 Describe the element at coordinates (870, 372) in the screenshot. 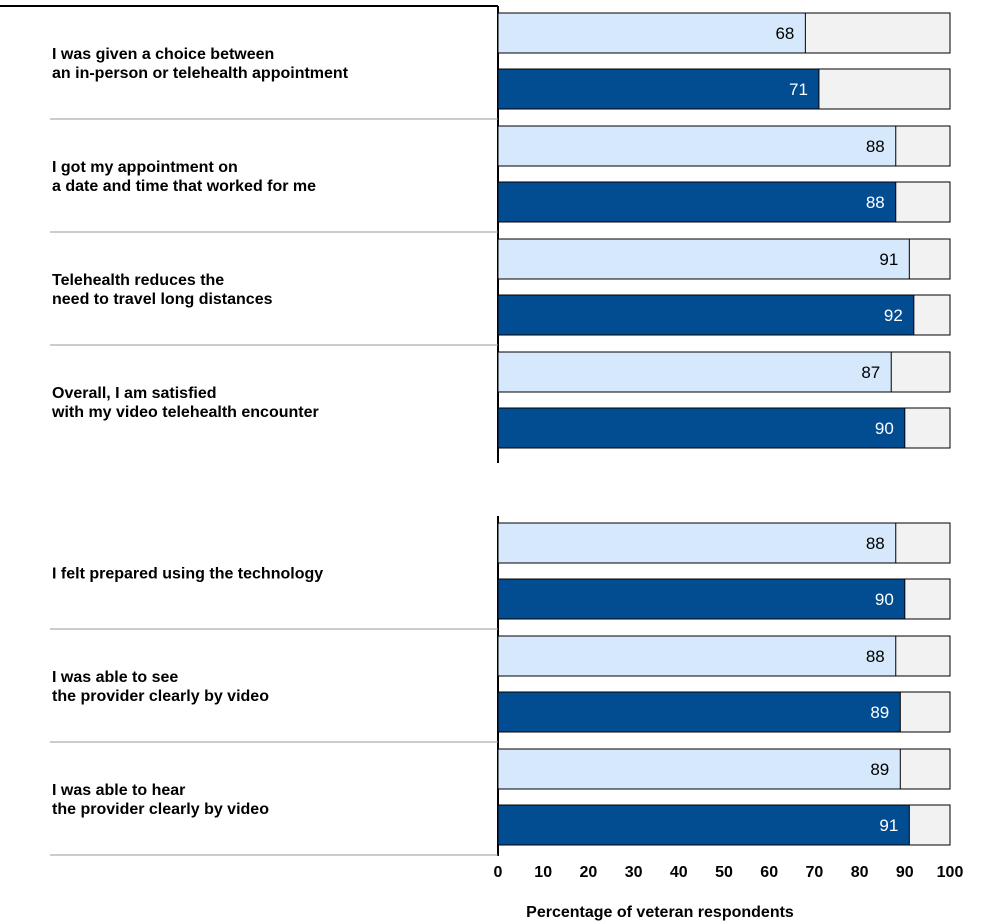

I see `bar-value-label: 87` at that location.